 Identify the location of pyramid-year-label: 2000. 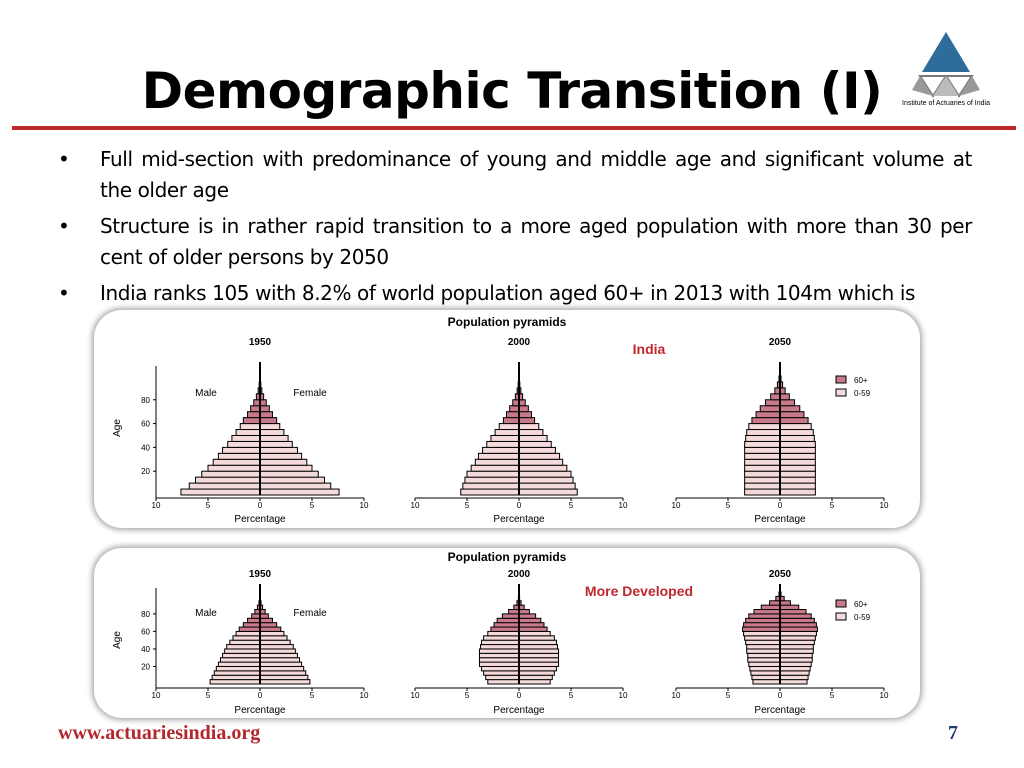
(519, 574).